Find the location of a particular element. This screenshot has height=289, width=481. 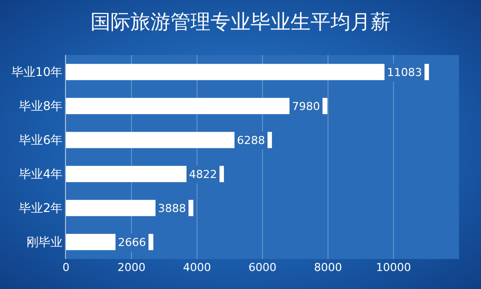

y-tick-label: 毕业8年 is located at coordinates (40, 106).